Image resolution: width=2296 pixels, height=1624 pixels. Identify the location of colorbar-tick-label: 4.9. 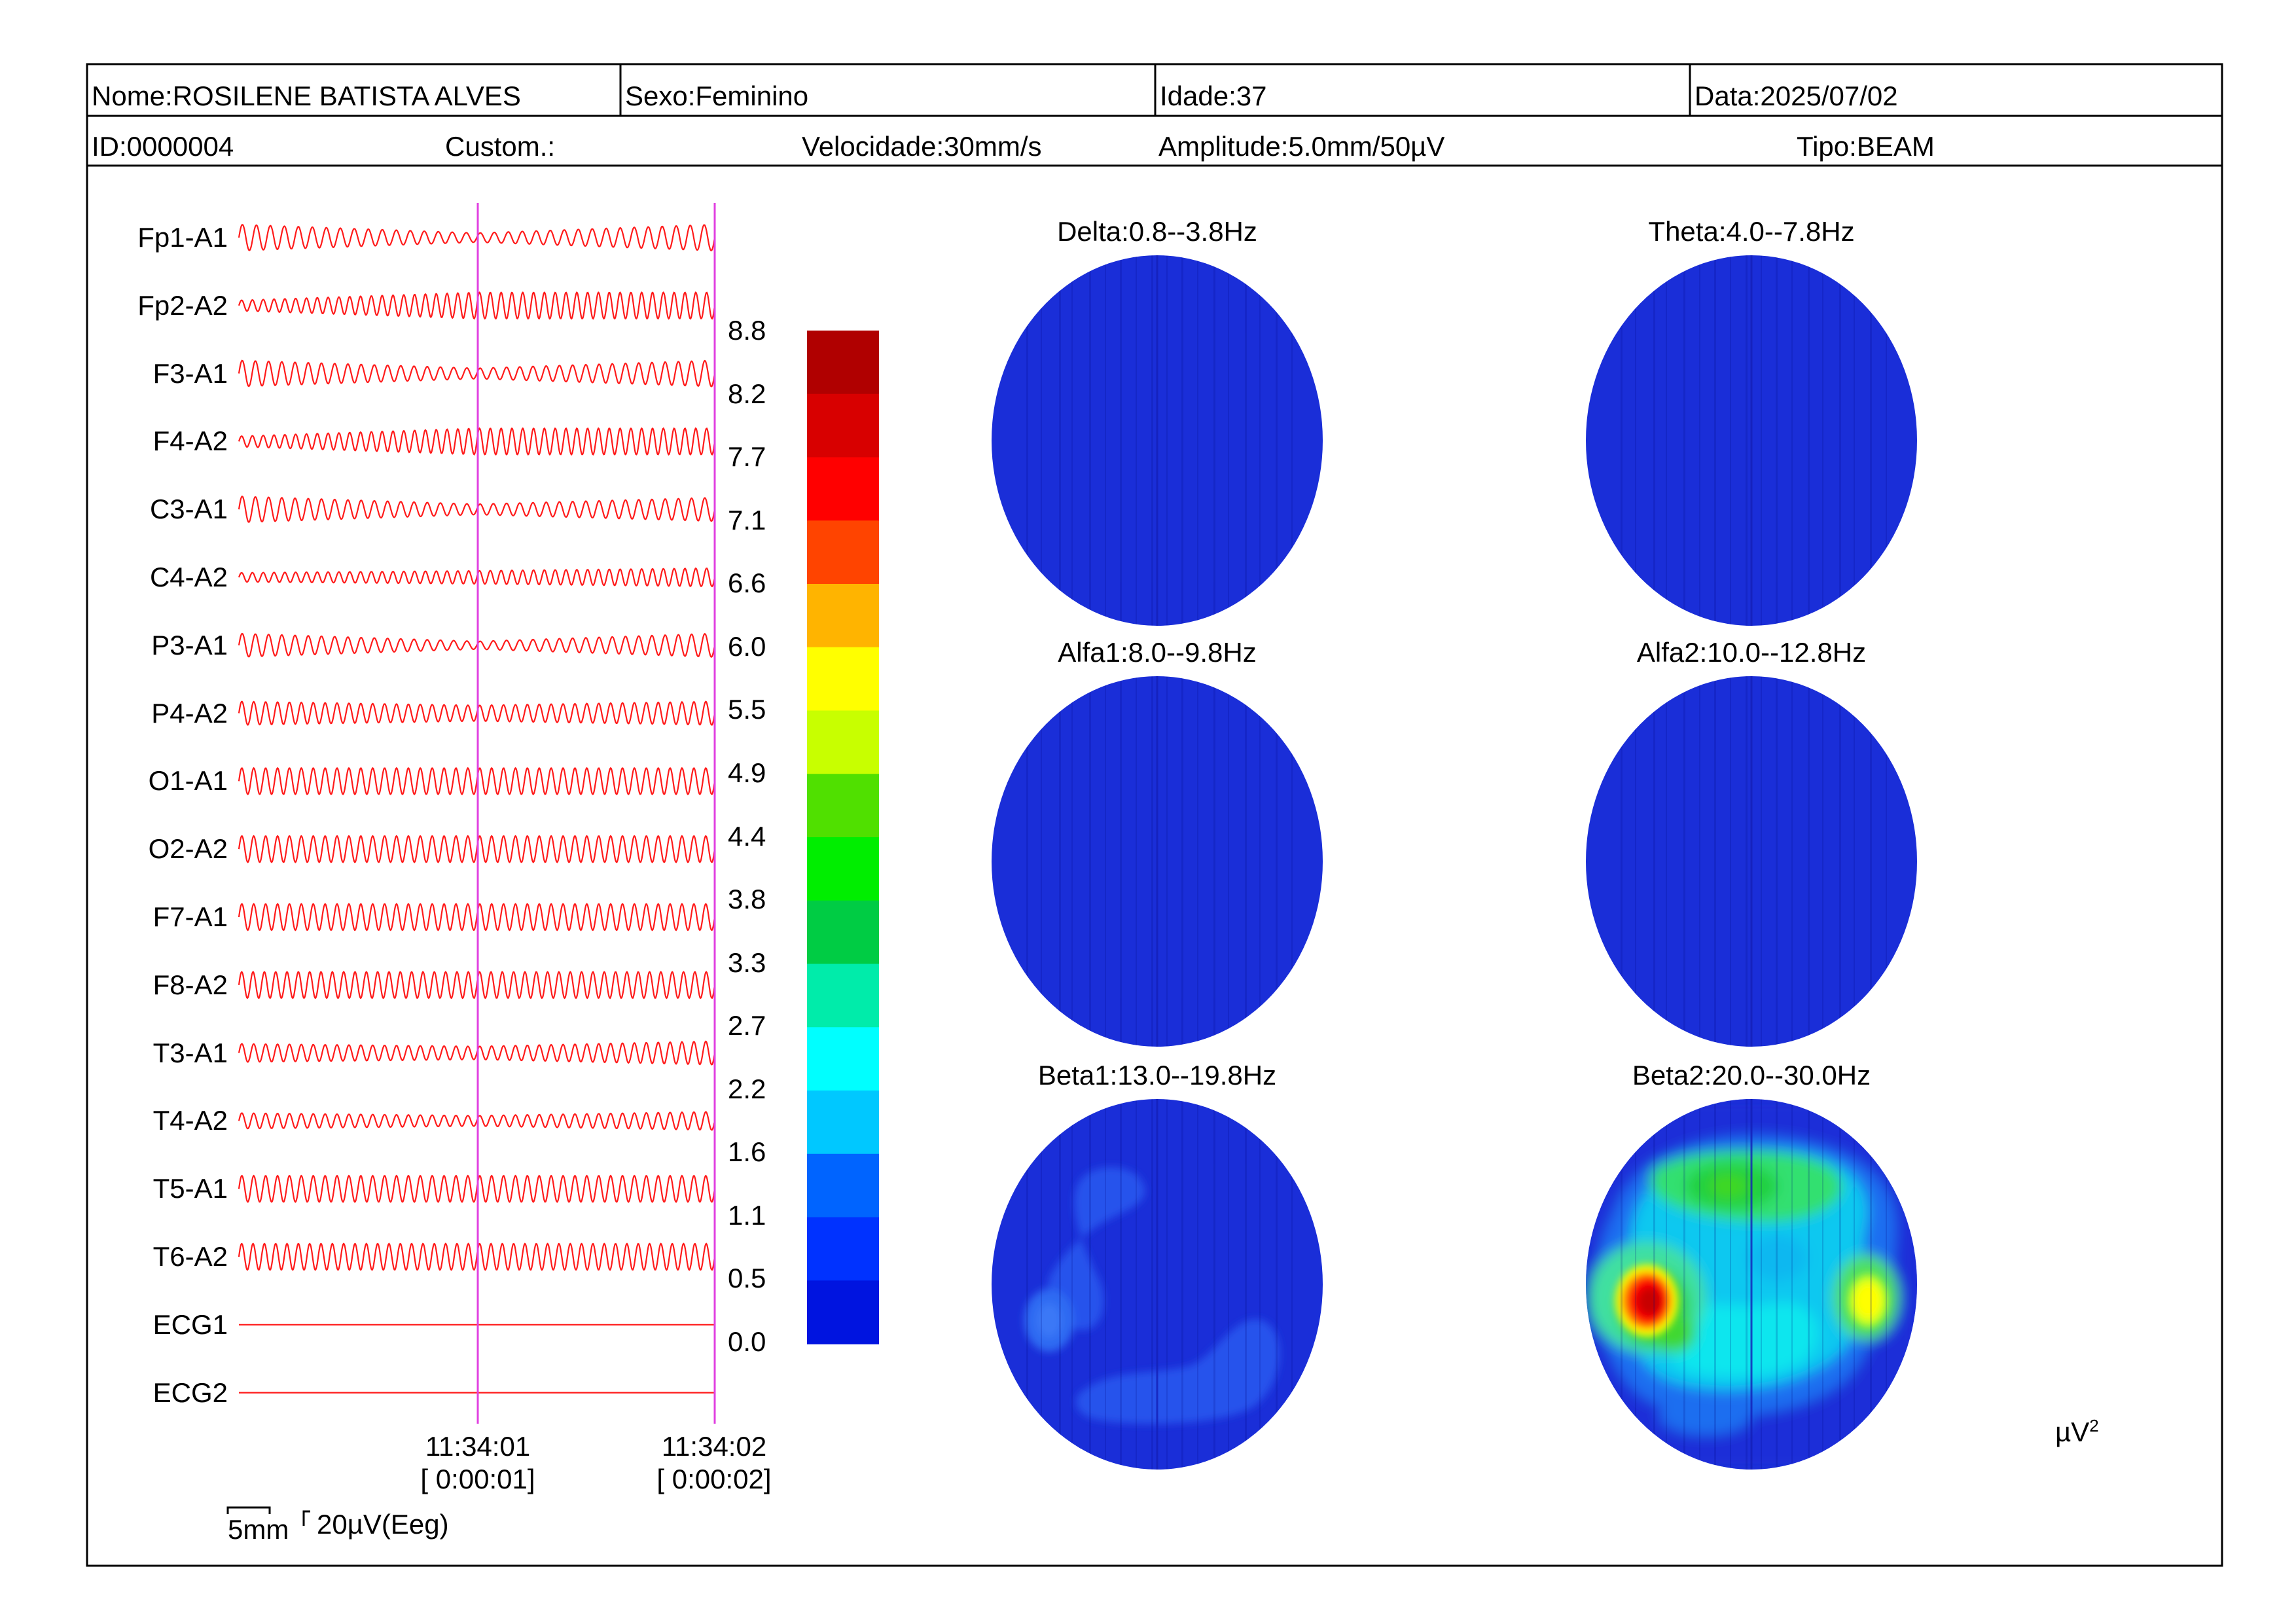
(747, 772).